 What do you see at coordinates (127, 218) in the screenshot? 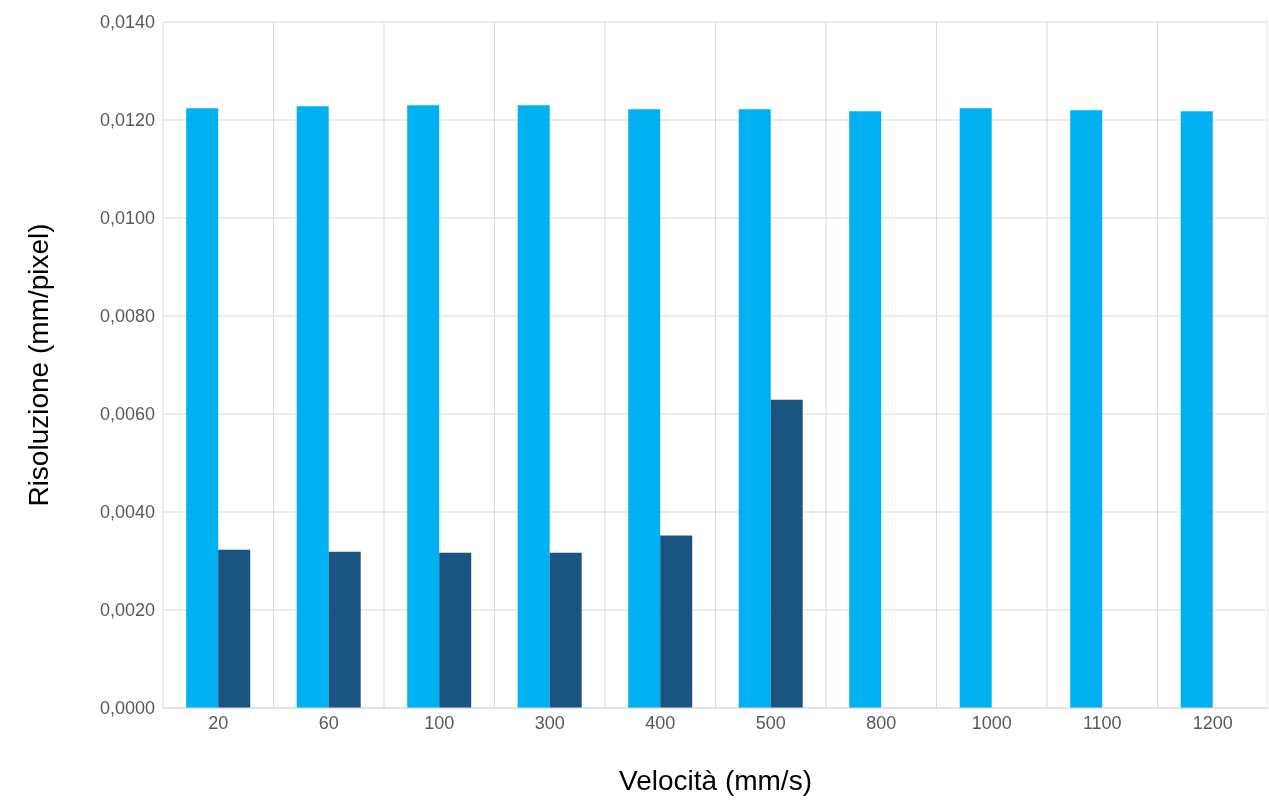
I see `y-tick-label: 0,0100` at bounding box center [127, 218].